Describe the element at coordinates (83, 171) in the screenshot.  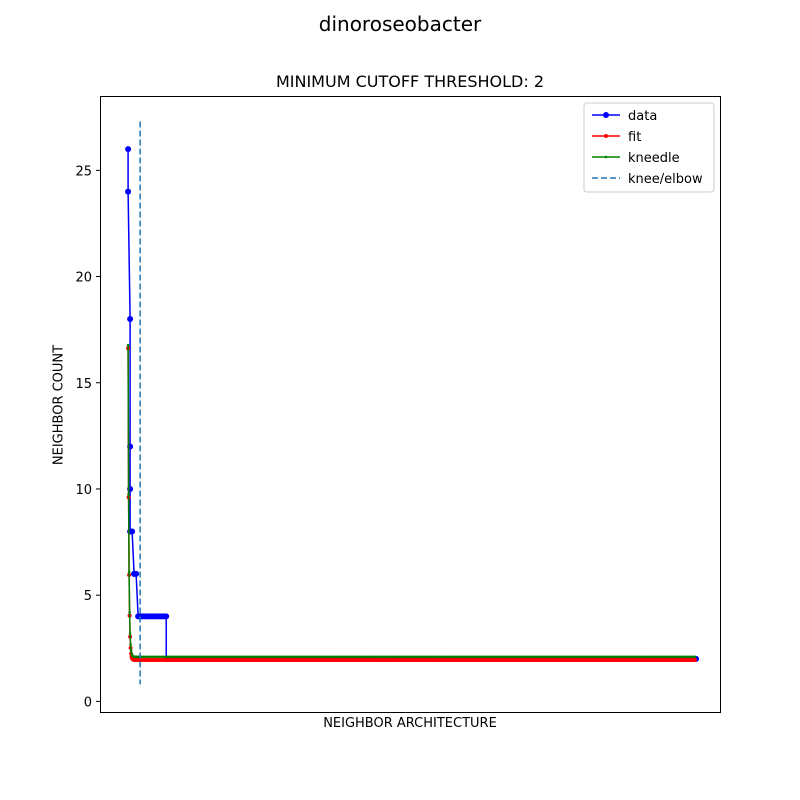
I see `y-tick-label-25: 25` at that location.